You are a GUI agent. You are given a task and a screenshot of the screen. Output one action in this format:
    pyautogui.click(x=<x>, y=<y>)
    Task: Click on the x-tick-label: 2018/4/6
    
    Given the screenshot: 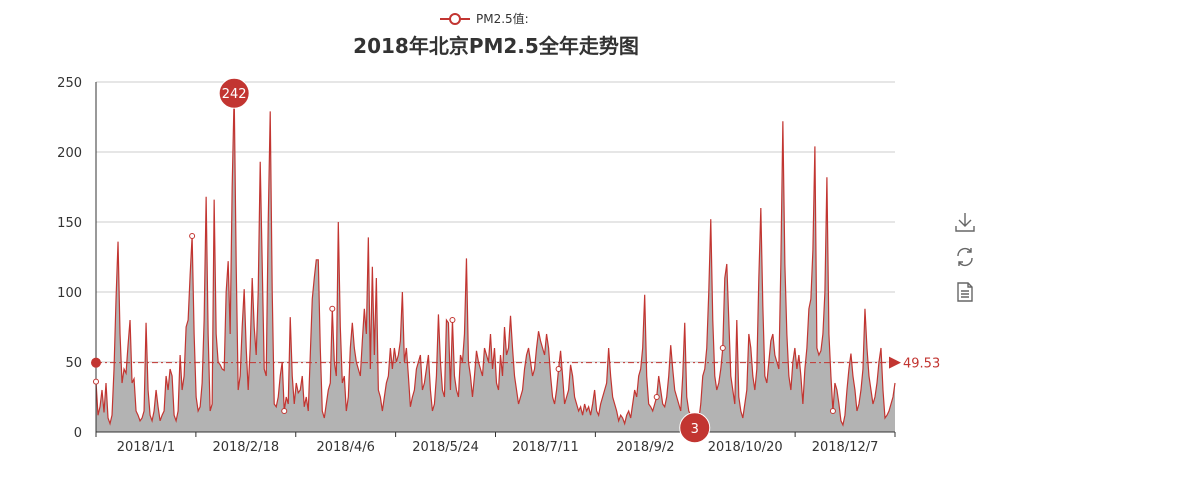 What is the action you would take?
    pyautogui.click(x=345, y=447)
    